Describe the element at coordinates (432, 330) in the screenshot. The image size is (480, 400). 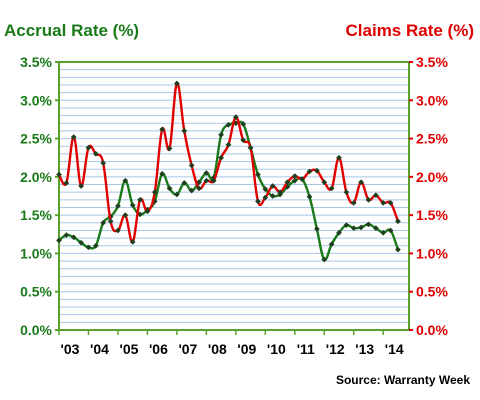
I see `right-tick-label: 0.0%` at that location.